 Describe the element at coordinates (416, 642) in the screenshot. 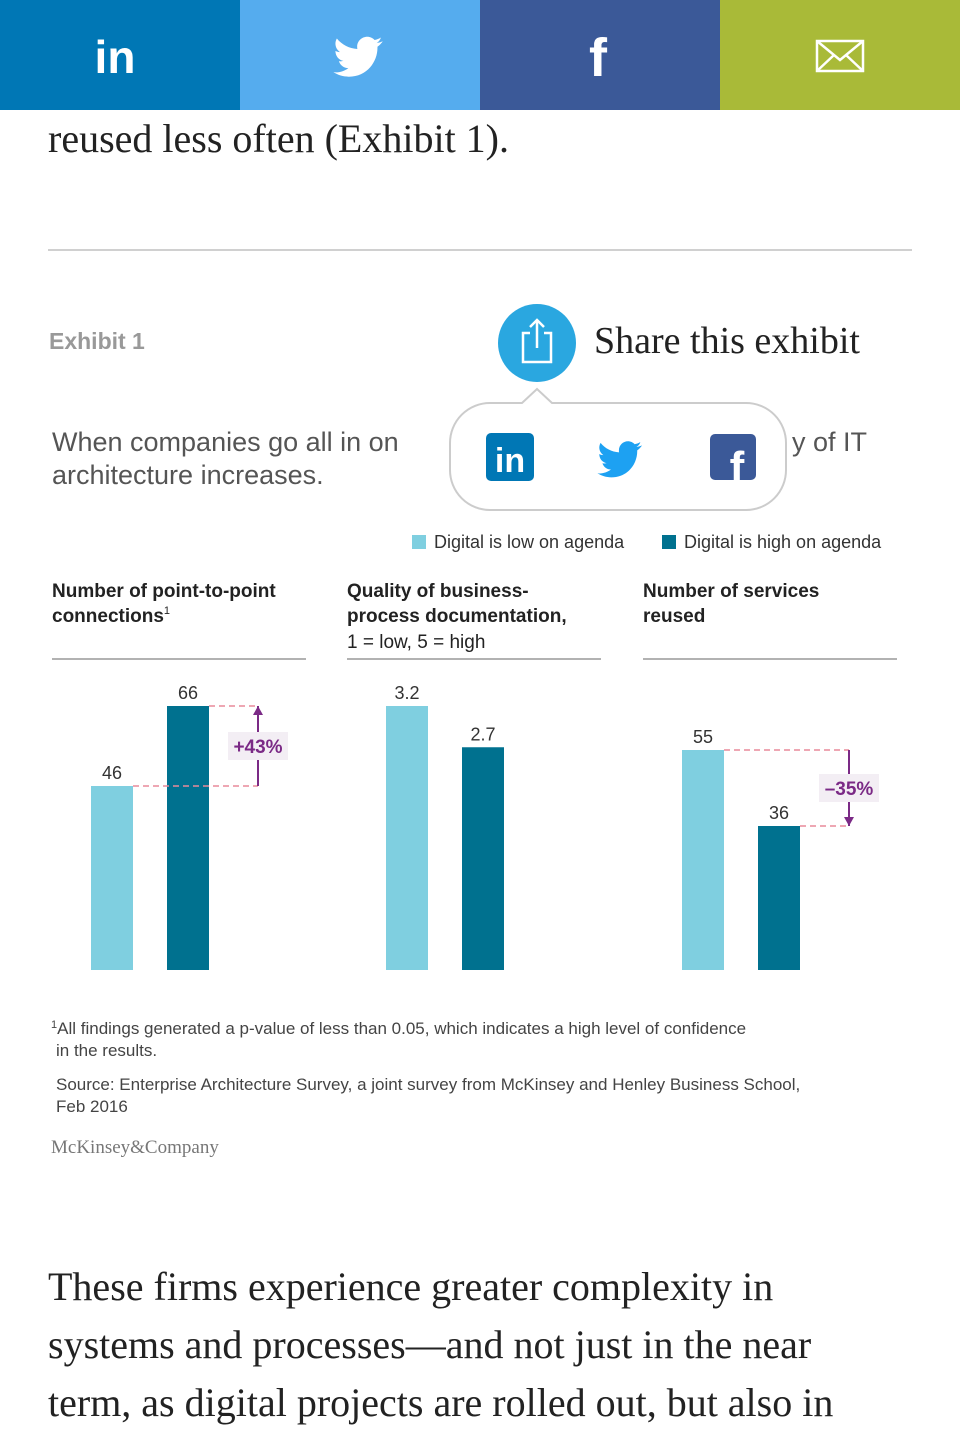

I see `panel-subtitle: 1 = low, 5 = high` at that location.